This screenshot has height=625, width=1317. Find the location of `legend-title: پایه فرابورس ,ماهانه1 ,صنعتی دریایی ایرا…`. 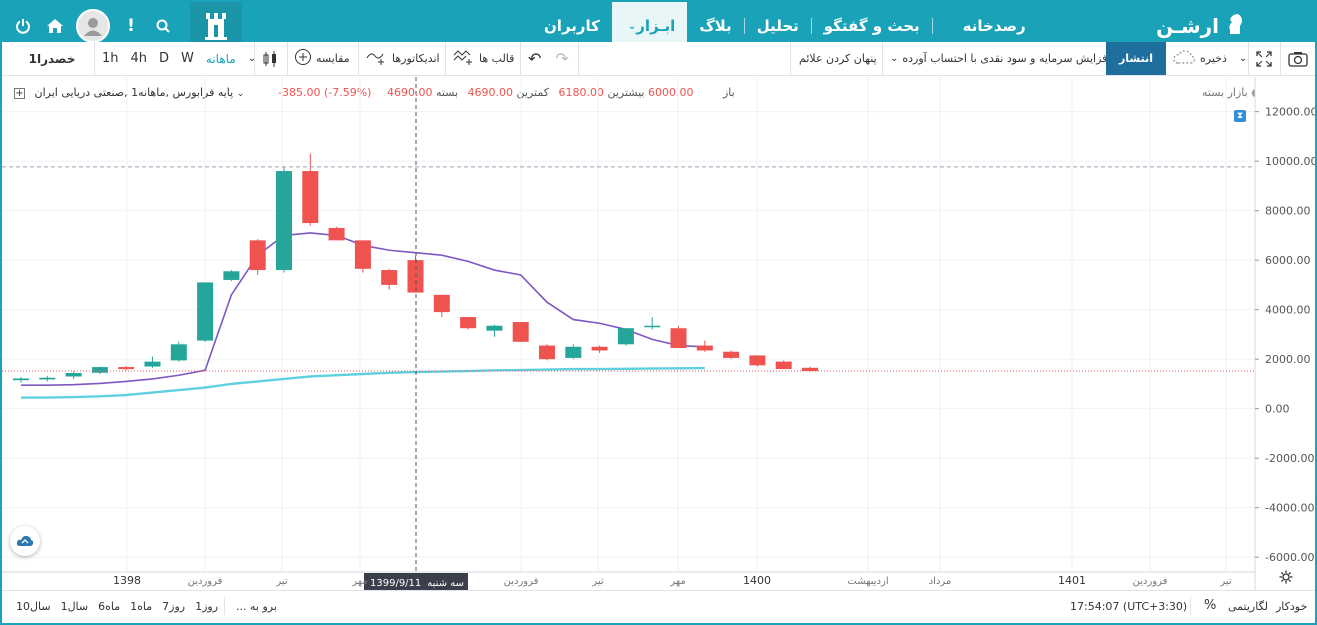

legend-title: پایه فرابورس ,ماهانه1 ,صنعتی دریایی ایرا… is located at coordinates (134, 92).